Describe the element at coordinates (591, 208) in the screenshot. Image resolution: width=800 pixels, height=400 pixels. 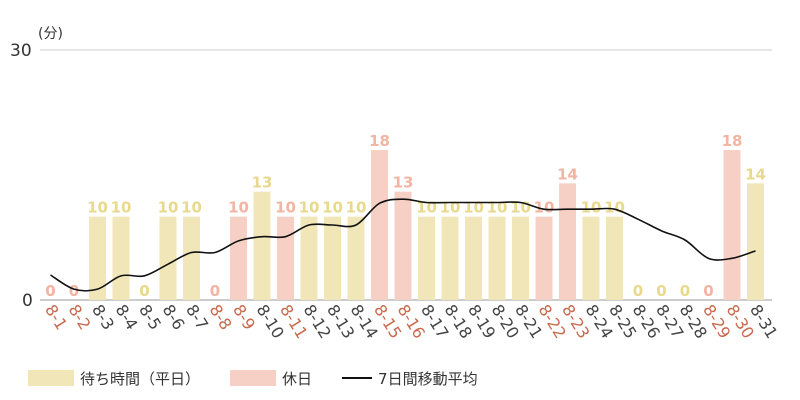
I see `value-label-8-24: 10` at that location.